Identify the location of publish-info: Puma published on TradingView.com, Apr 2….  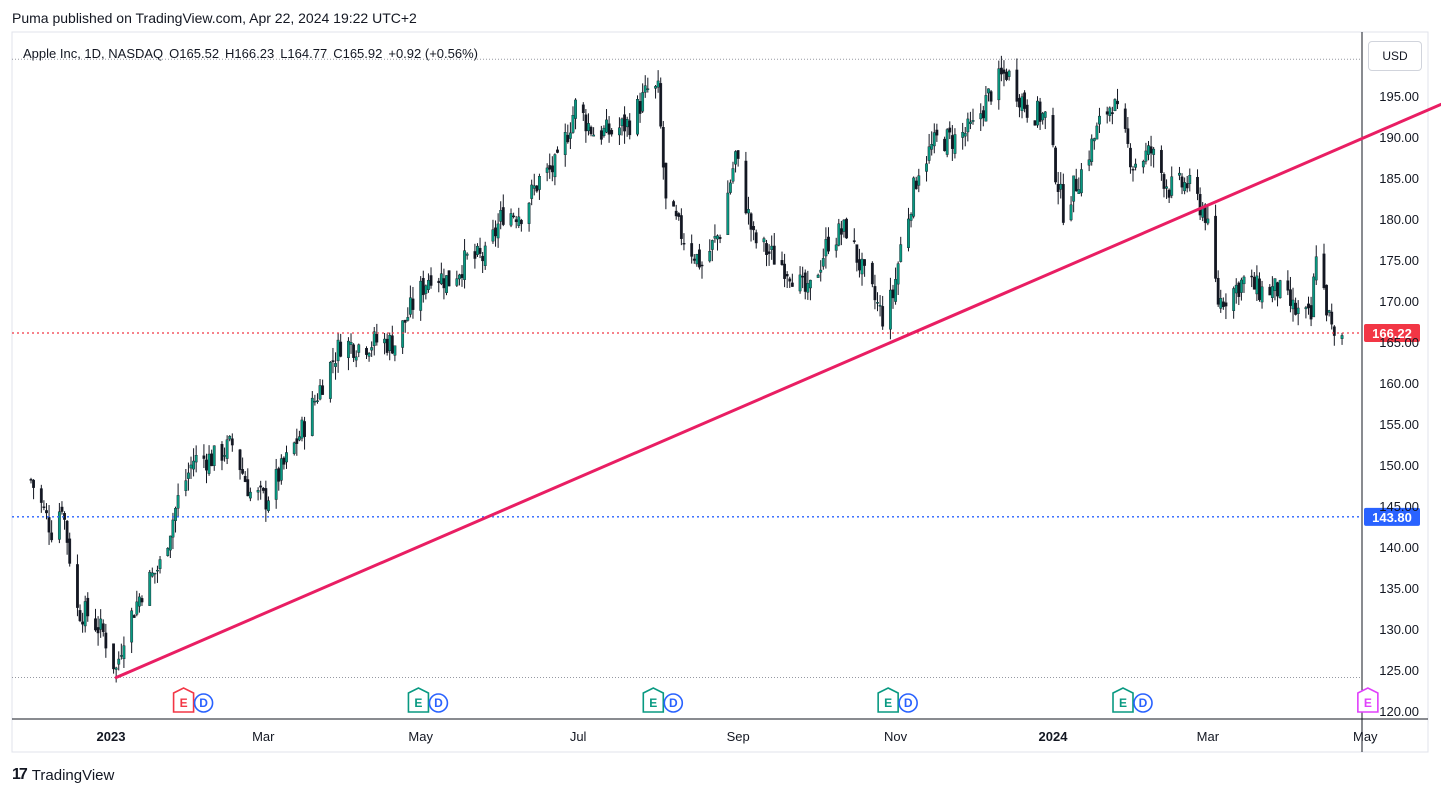
(214, 18).